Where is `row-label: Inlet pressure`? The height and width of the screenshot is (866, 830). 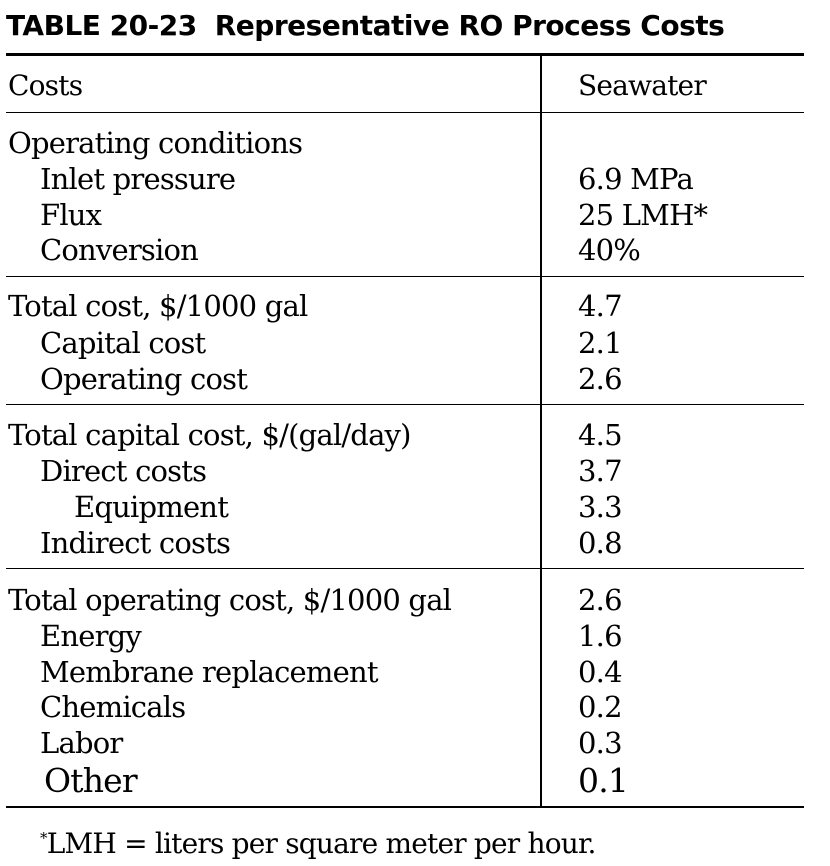
row-label: Inlet pressure is located at coordinates (138, 179).